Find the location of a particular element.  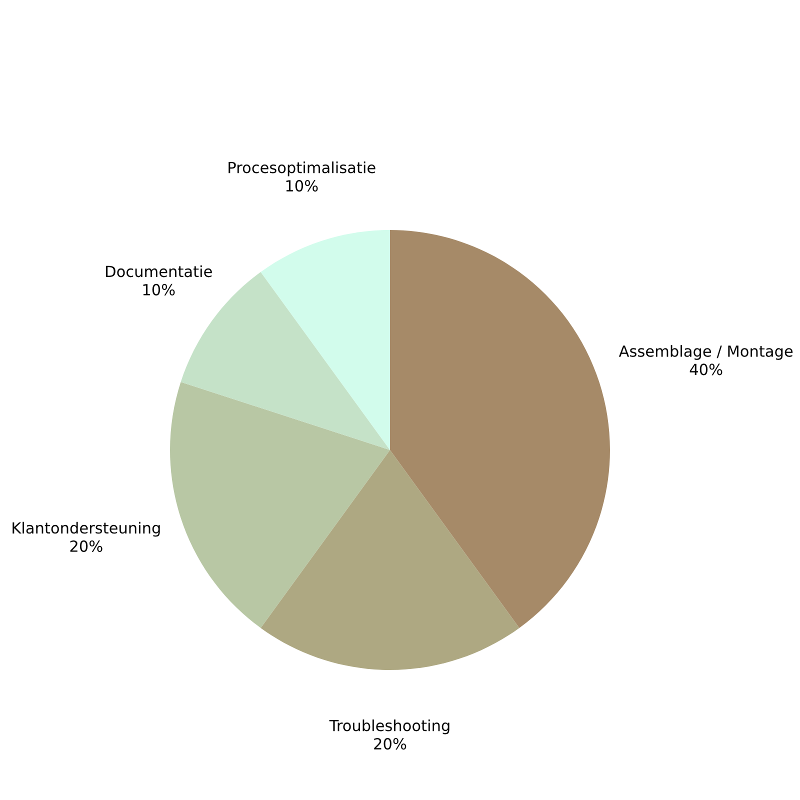

slice-label: Documentatie is located at coordinates (159, 271).